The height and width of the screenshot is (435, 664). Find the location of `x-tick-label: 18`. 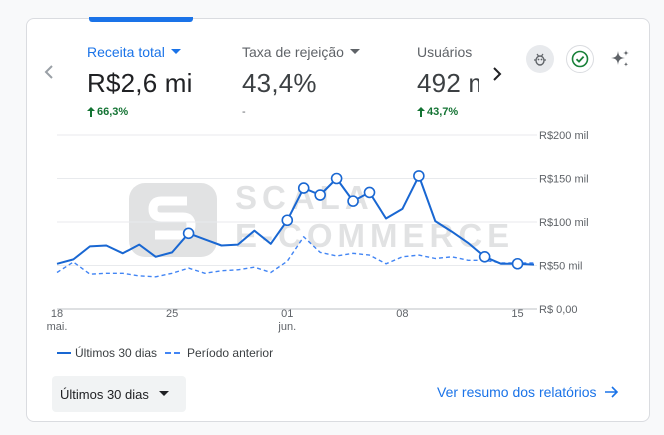

x-tick-label: 18 is located at coordinates (57, 314).